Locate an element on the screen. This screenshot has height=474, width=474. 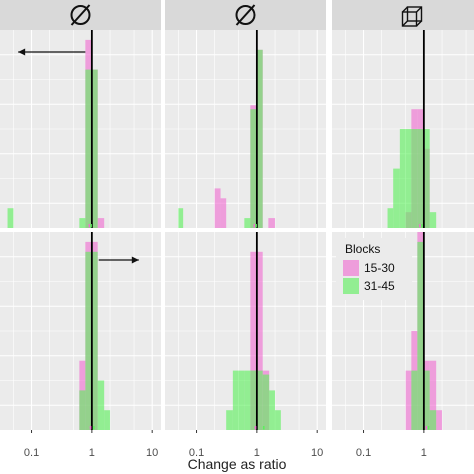
legend-title: Blocks is located at coordinates (362, 249).